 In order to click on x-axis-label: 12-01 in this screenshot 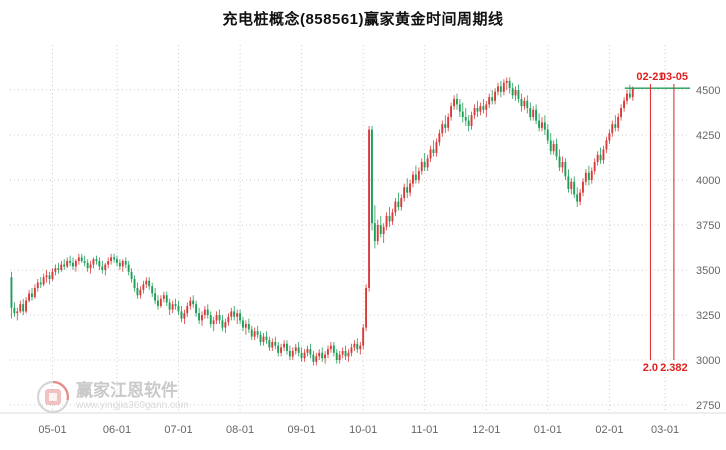, I will do `click(486, 430)`.